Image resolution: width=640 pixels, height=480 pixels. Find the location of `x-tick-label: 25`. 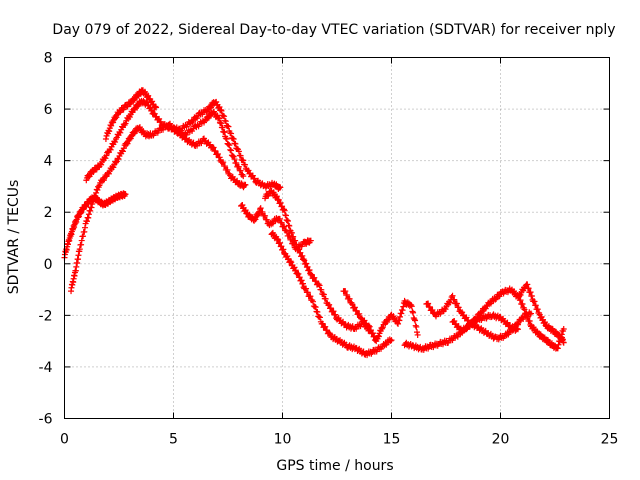

x-tick-label: 25 is located at coordinates (610, 440).